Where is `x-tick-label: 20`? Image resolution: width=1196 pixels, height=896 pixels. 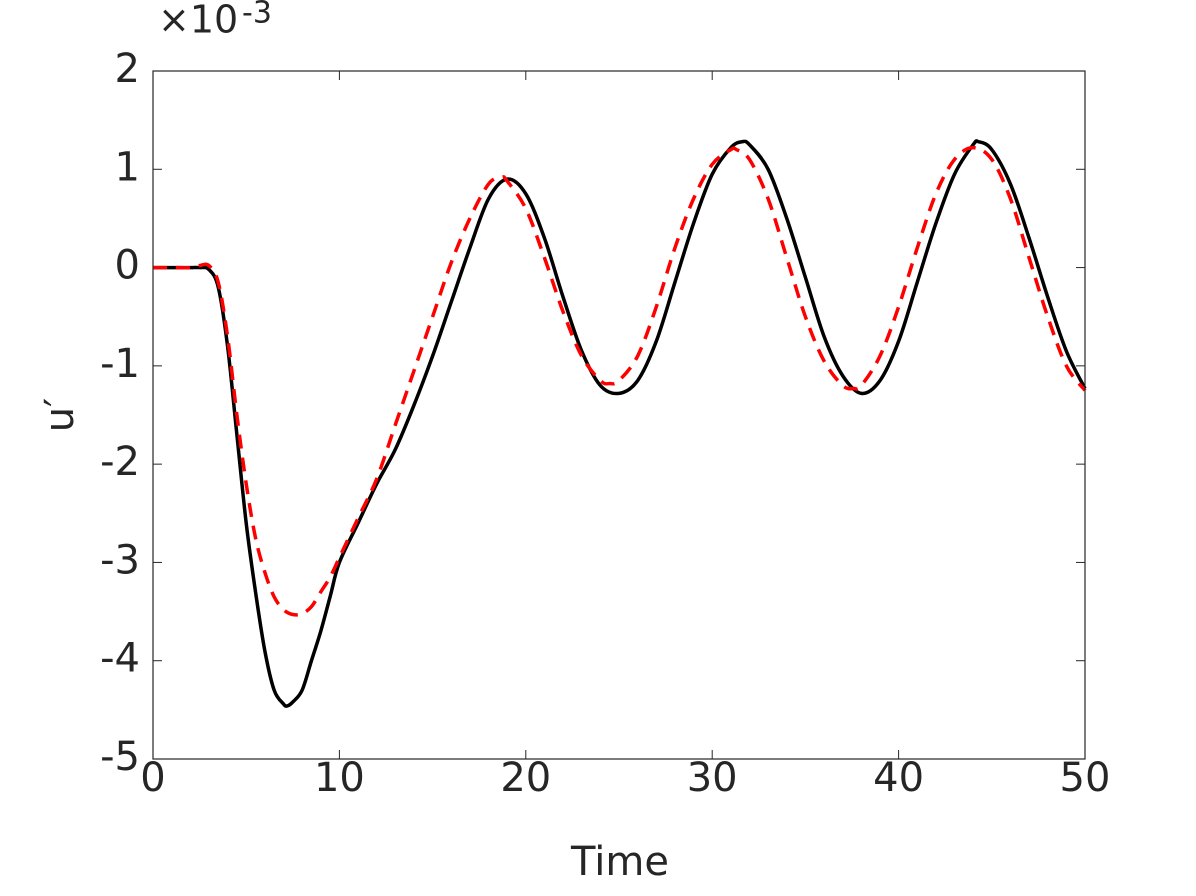
x-tick-label: 20 is located at coordinates (525, 778).